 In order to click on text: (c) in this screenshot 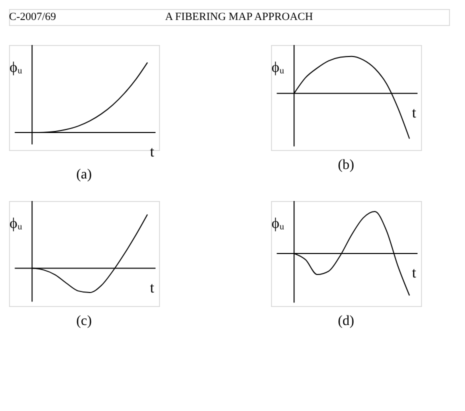, I will do `click(84, 321)`.